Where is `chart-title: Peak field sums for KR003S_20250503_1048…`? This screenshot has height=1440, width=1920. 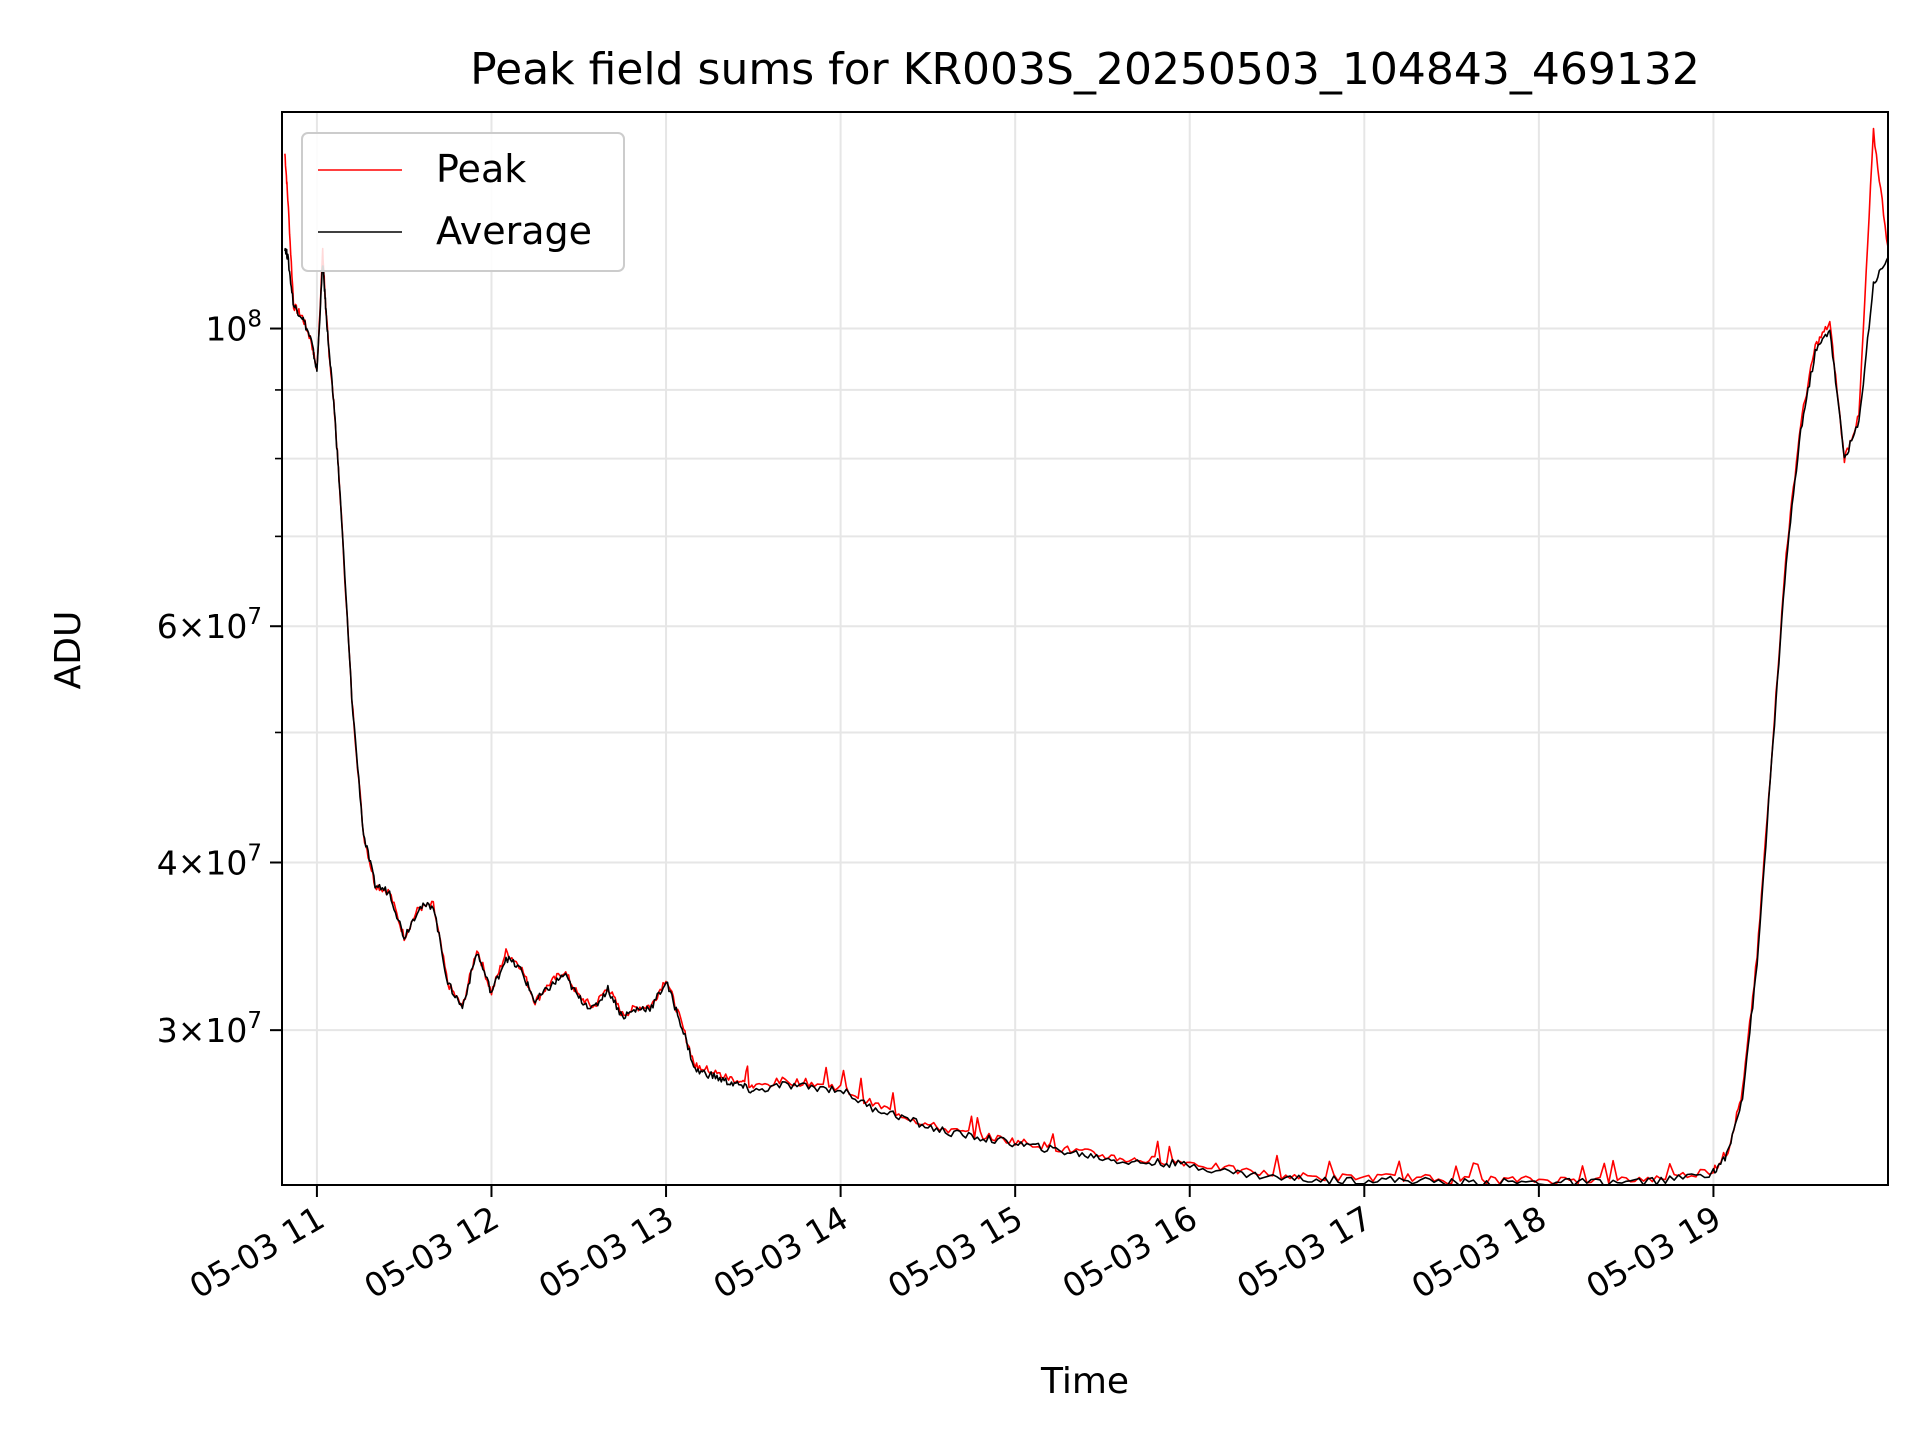 chart-title: Peak field sums for KR003S_20250503_1048… is located at coordinates (1085, 69).